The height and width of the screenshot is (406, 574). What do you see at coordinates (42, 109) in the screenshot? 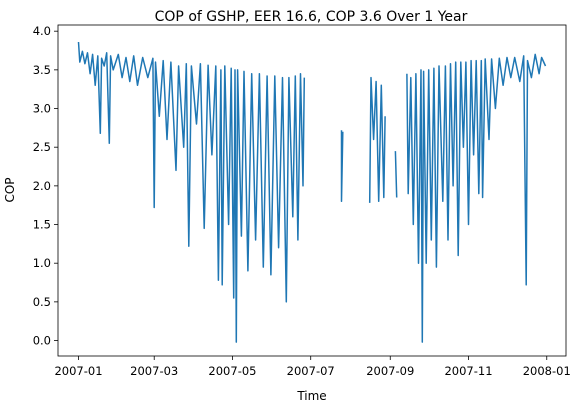
I see `y-tick-label: 3.0` at bounding box center [42, 109].